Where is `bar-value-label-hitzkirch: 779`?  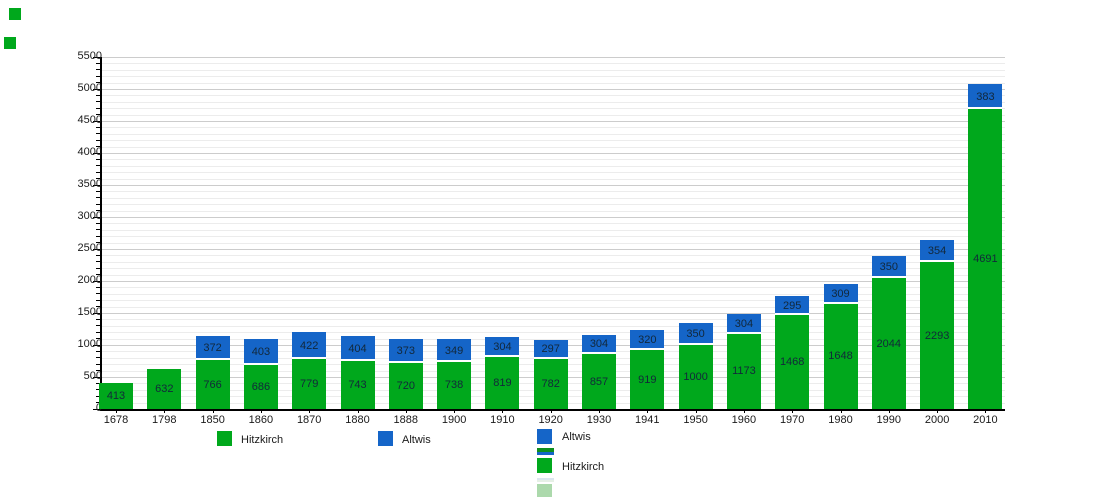 bar-value-label-hitzkirch: 779 is located at coordinates (309, 384).